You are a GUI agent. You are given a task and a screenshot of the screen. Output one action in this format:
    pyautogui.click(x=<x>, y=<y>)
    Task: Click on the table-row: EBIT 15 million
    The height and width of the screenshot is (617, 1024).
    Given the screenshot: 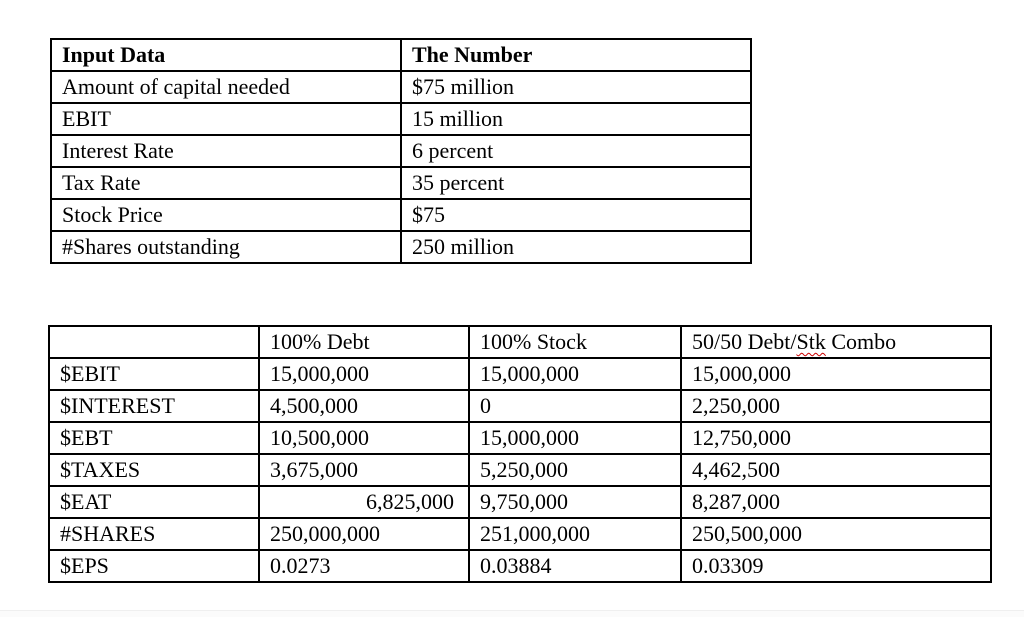 What is the action you would take?
    pyautogui.click(x=401, y=119)
    